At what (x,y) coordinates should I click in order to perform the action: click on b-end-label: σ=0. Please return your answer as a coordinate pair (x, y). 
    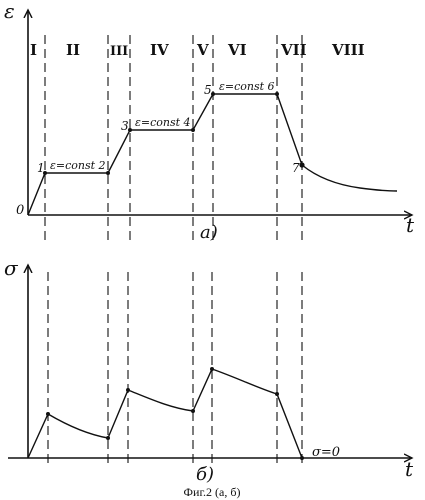
    Looking at the image, I should click on (326, 452).